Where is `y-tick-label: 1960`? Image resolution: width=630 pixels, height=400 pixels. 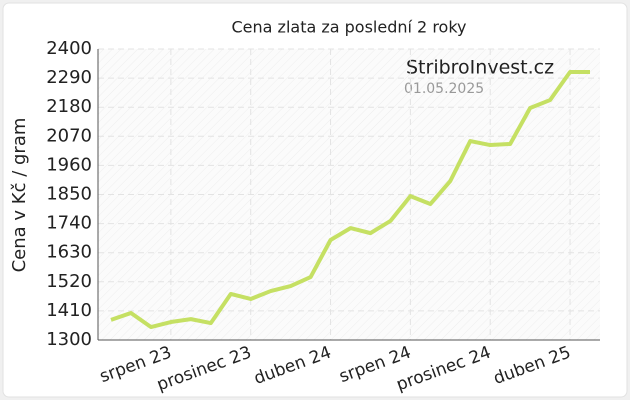 y-tick-label: 1960 is located at coordinates (69, 164).